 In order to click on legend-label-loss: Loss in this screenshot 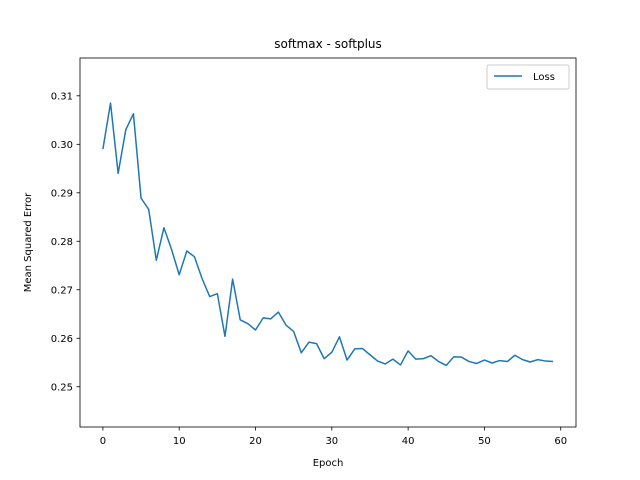, I will do `click(544, 77)`.